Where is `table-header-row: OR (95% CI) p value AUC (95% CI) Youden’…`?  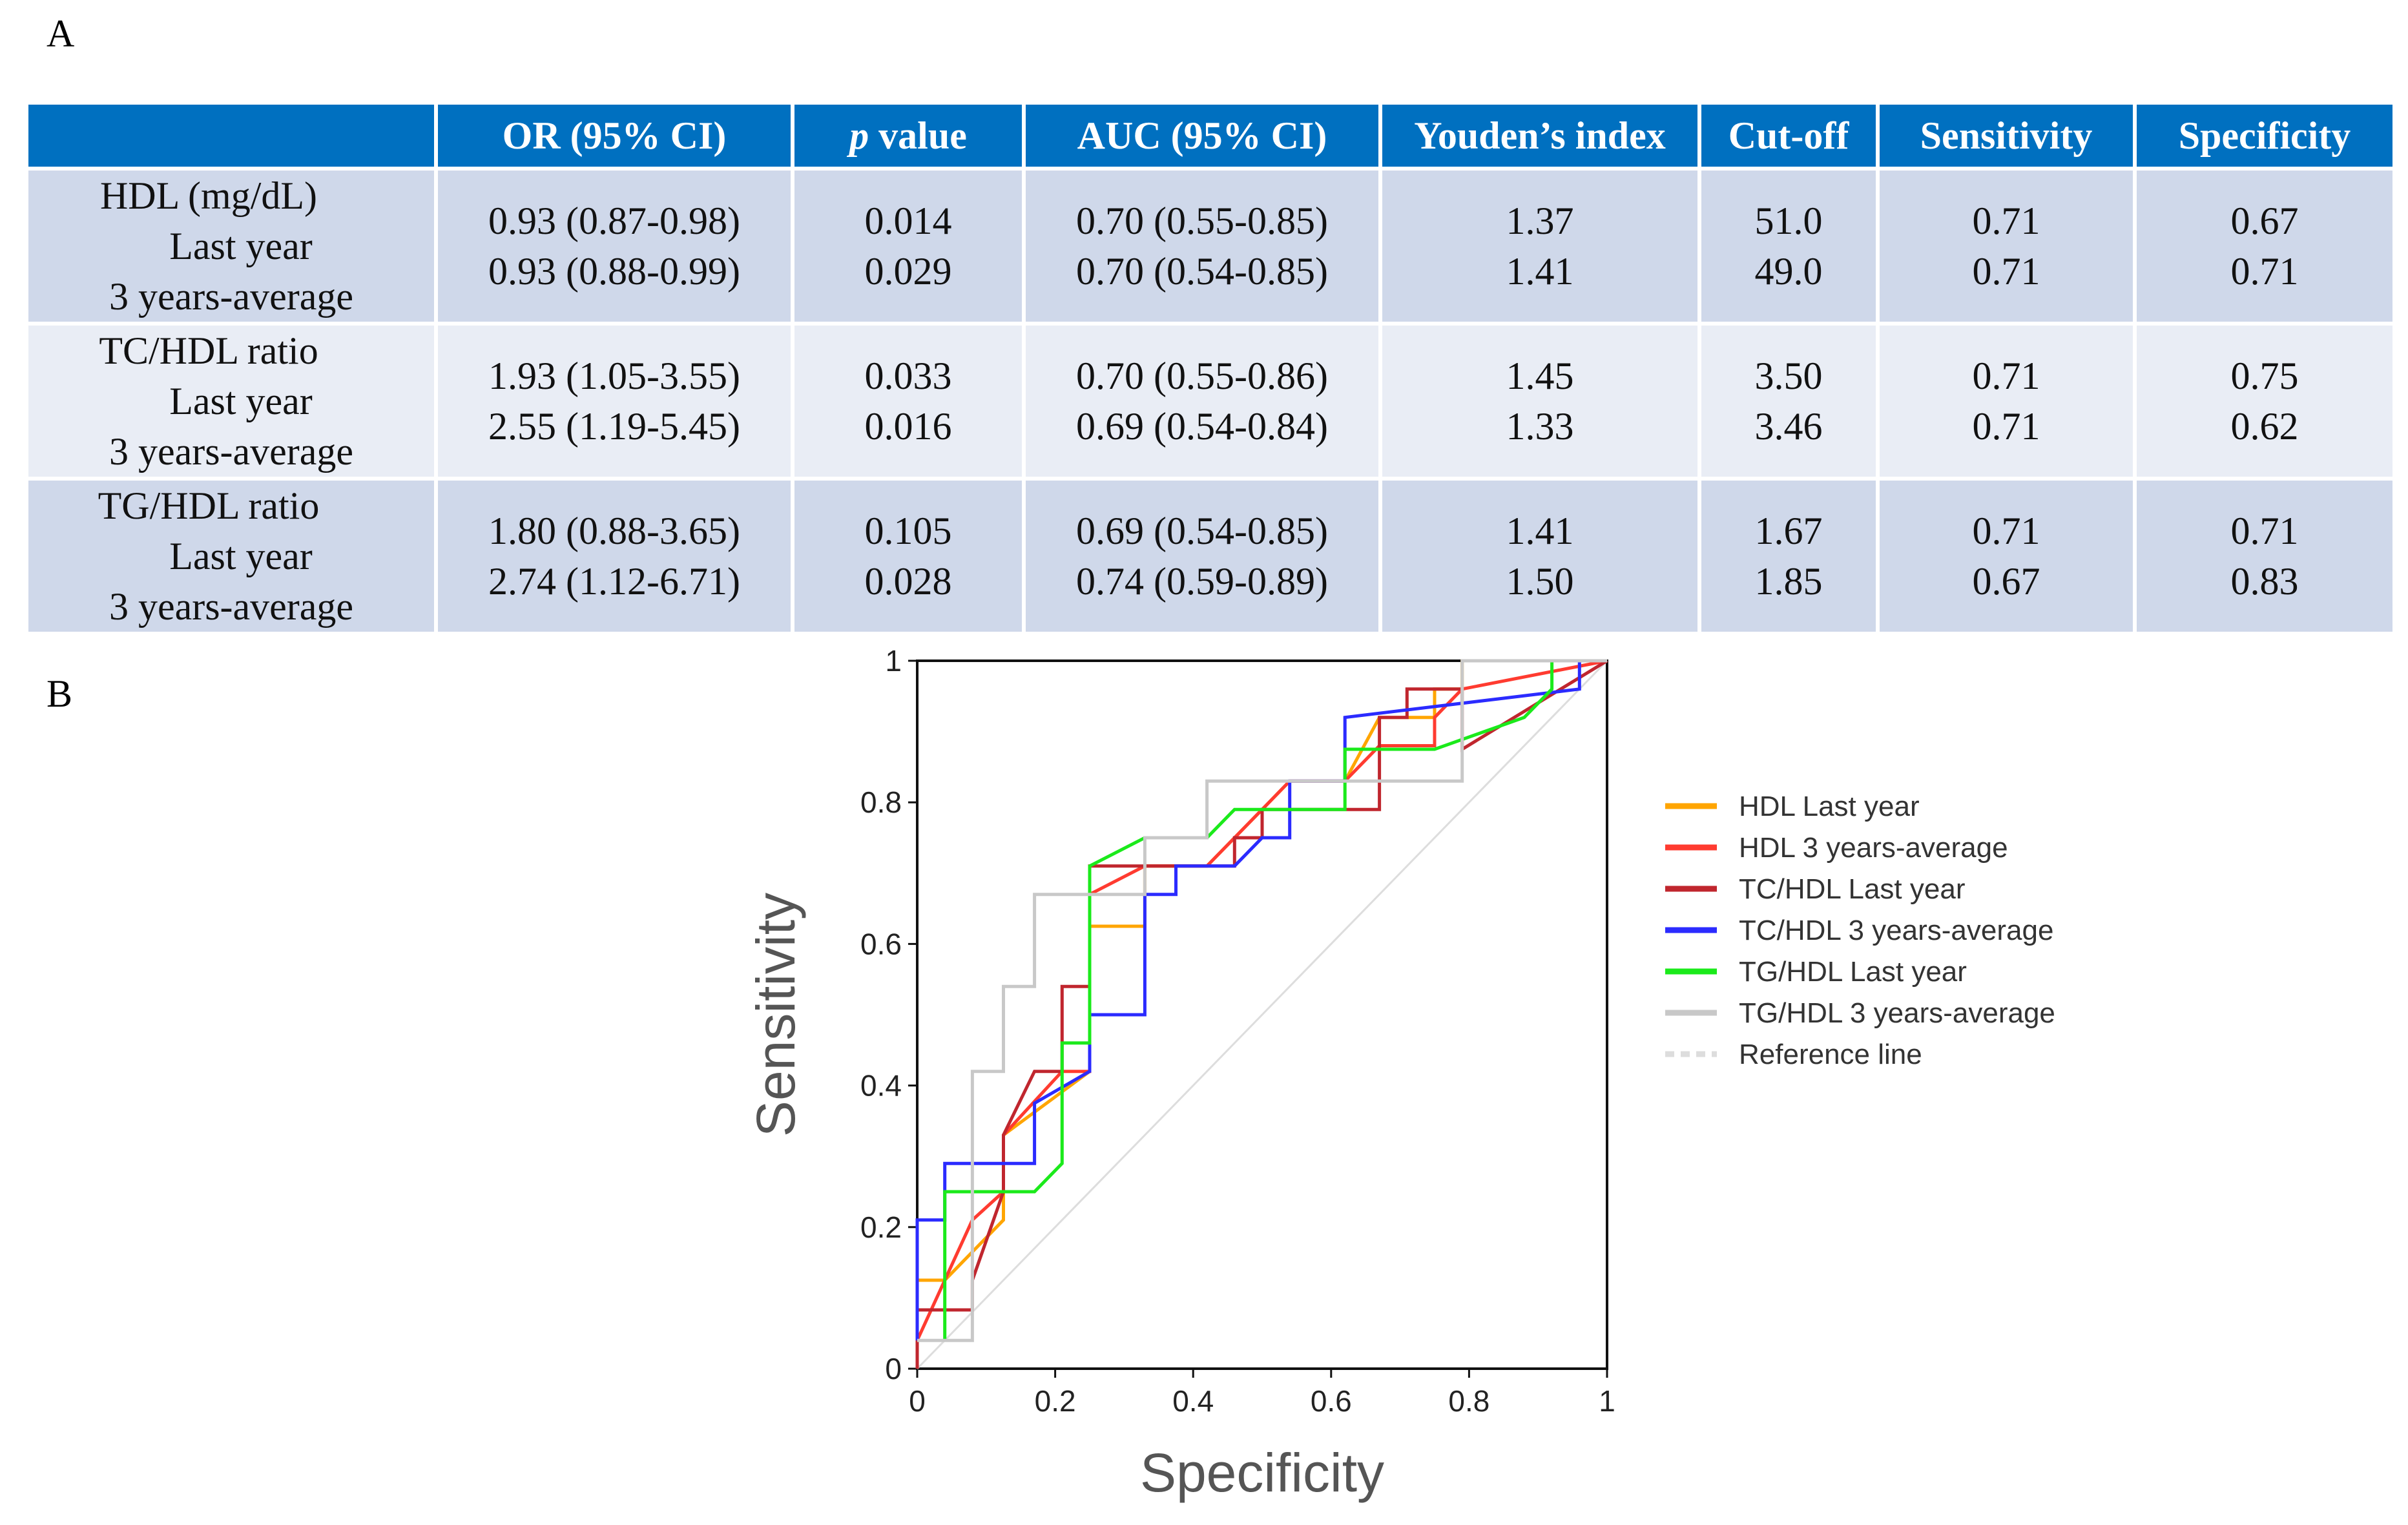 table-header-row: OR (95% CI) p value AUC (95% CI) Youden’… is located at coordinates (1210, 136).